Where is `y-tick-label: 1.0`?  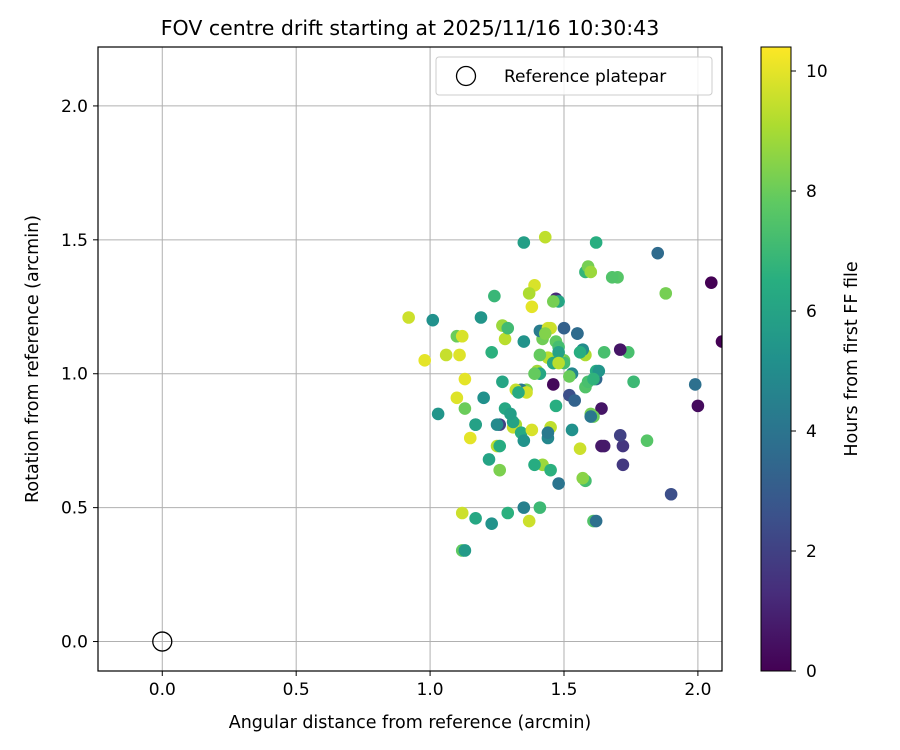 y-tick-label: 1.0 is located at coordinates (74, 375).